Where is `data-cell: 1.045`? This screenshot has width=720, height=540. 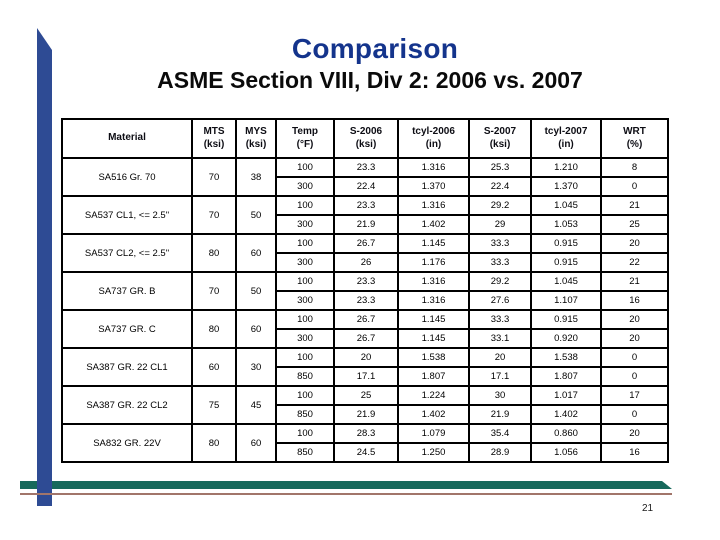
data-cell: 1.045 is located at coordinates (566, 205).